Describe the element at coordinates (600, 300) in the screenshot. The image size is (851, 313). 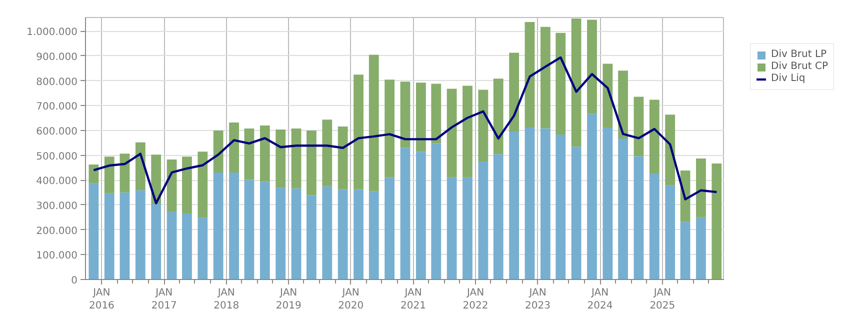
I see `x-tick-label: JAN 2024` at that location.